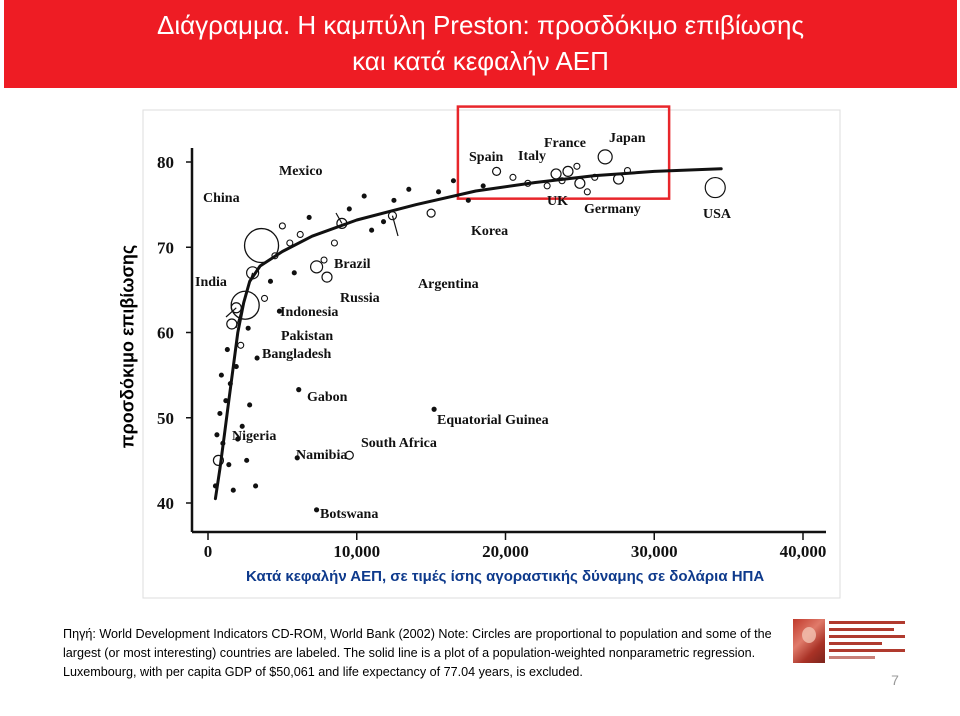 This screenshot has width=960, height=716. Describe the element at coordinates (356, 551) in the screenshot. I see `x-tick-label: 10,000` at that location.